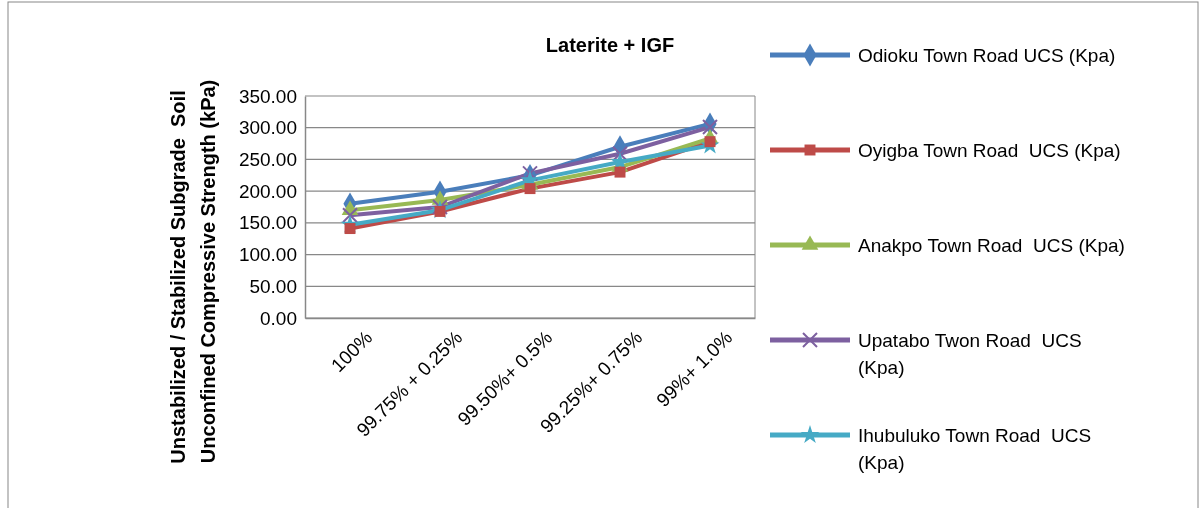 The height and width of the screenshot is (508, 1201). I want to click on legend-label: Upatabo Twon Road UCS (Kpa), so click(970, 354).